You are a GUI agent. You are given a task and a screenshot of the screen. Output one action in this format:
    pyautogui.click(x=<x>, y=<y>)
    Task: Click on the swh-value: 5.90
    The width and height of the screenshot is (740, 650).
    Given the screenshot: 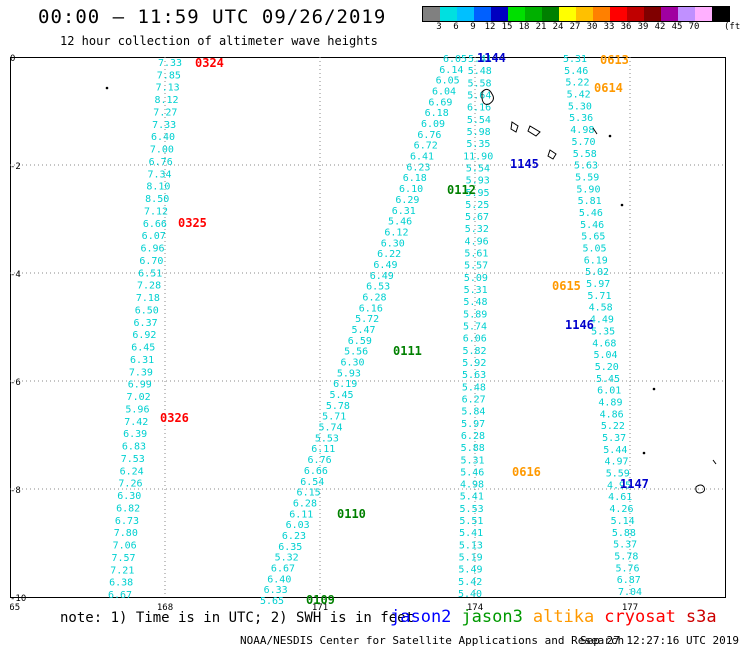 What is the action you would take?
    pyautogui.click(x=588, y=189)
    